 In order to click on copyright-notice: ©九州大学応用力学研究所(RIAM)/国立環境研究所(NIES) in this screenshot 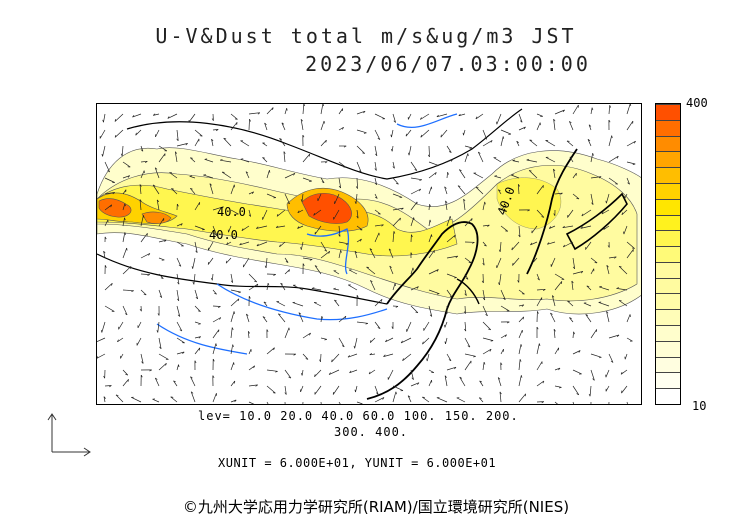, I will do `click(376, 507)`.